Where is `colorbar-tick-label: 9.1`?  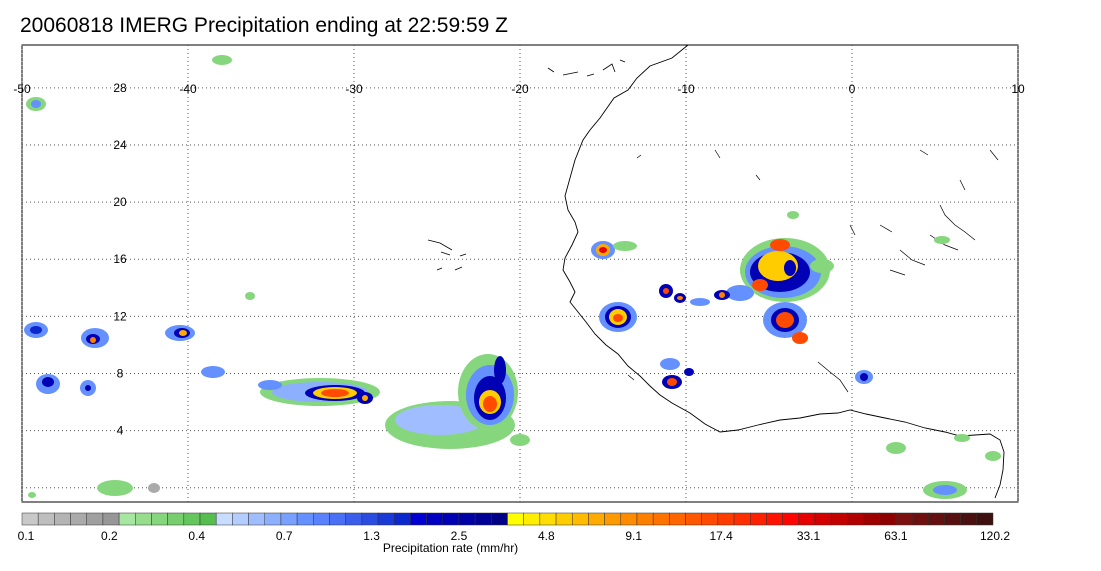
colorbar-tick-label: 9.1 is located at coordinates (633, 536).